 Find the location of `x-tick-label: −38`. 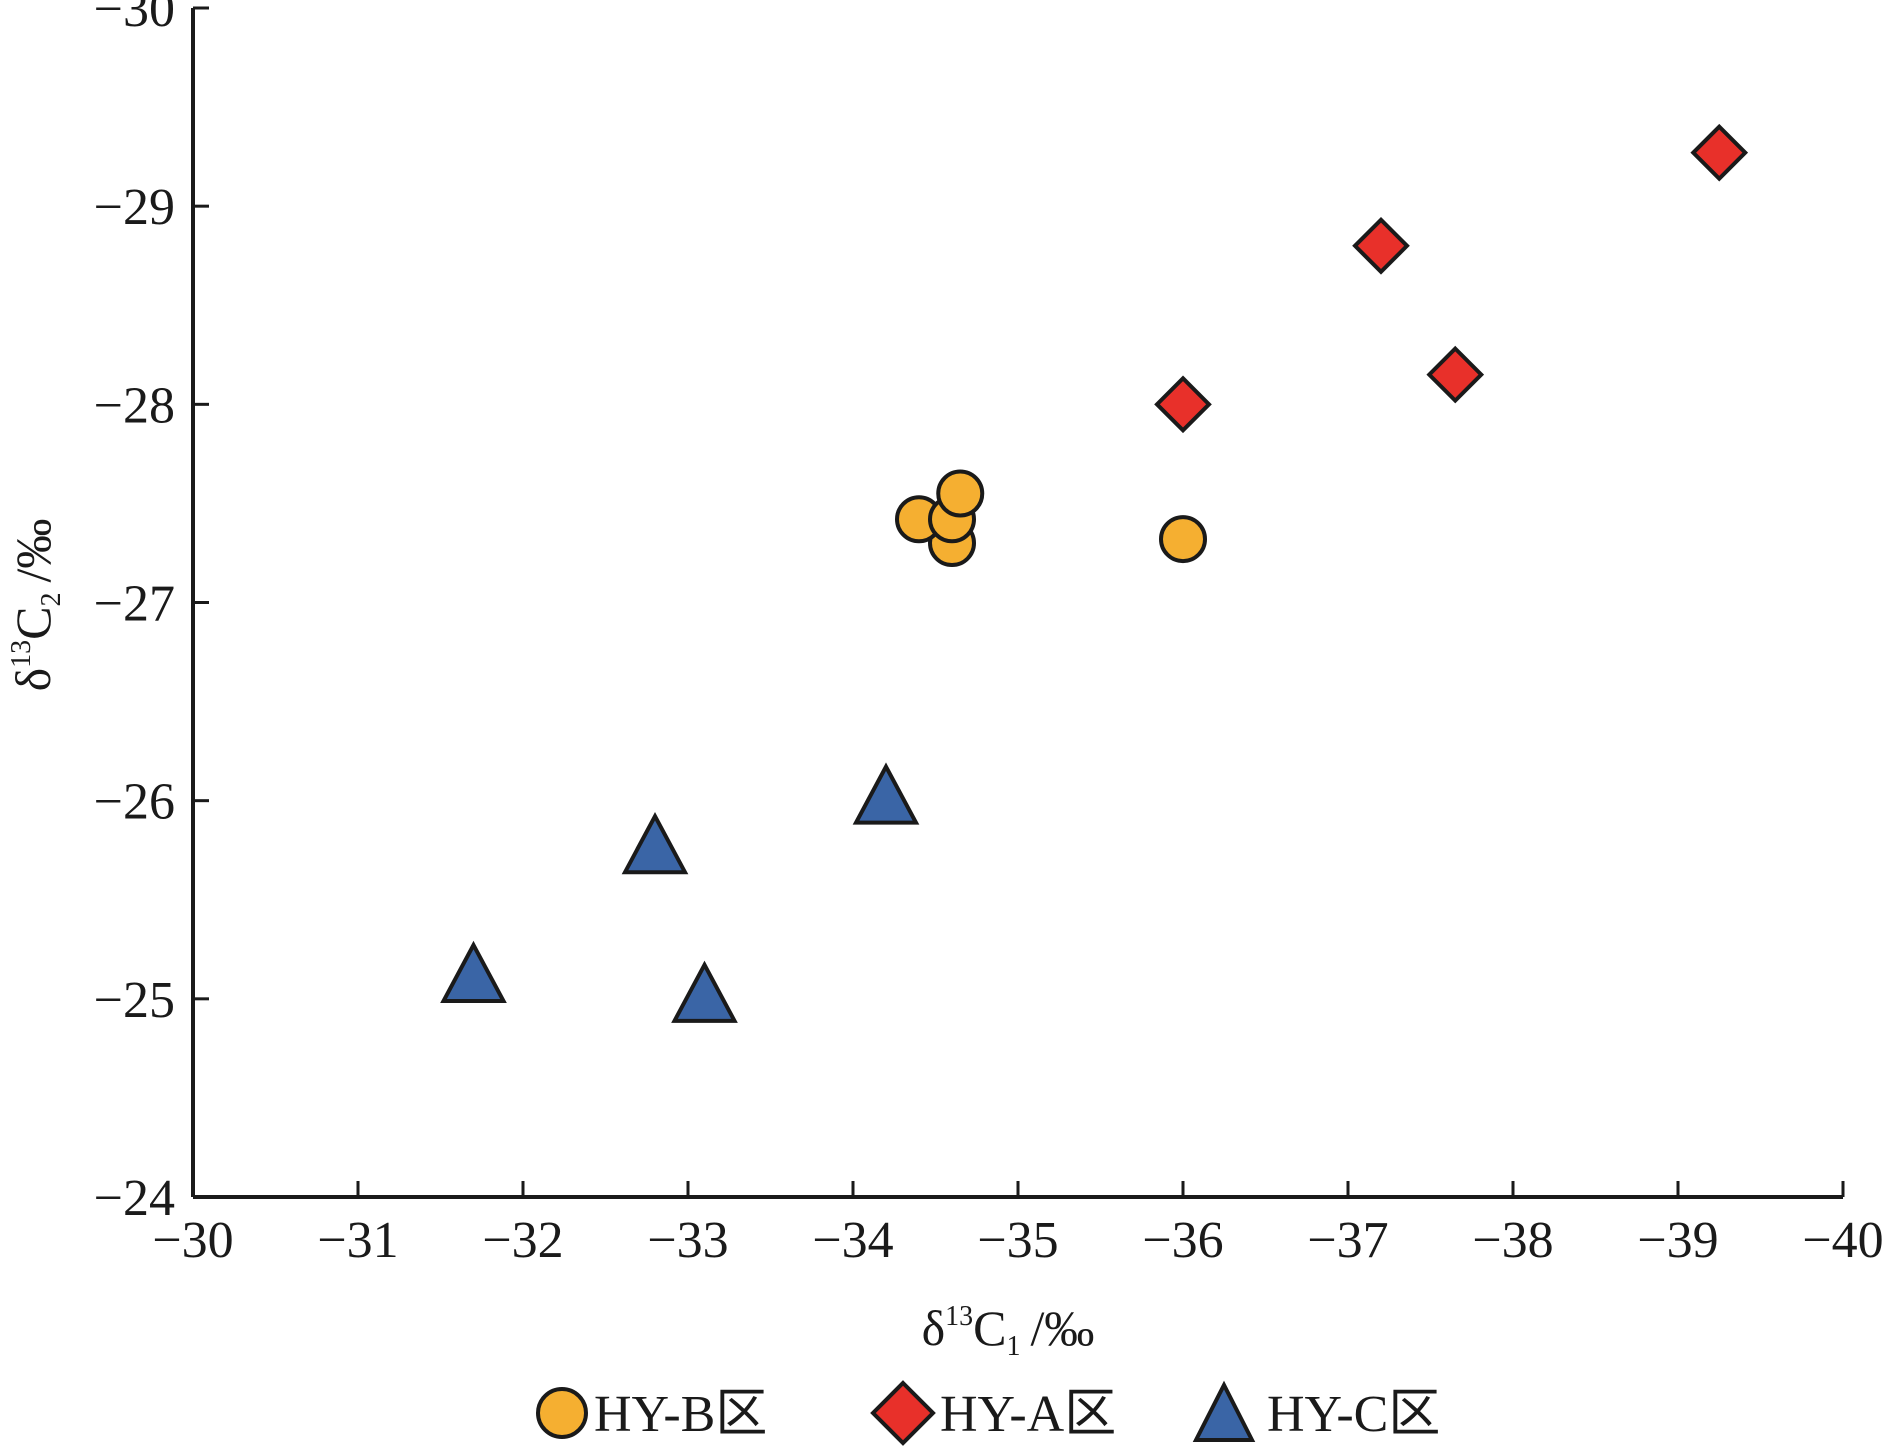

x-tick-label: −38 is located at coordinates (1512, 1240).